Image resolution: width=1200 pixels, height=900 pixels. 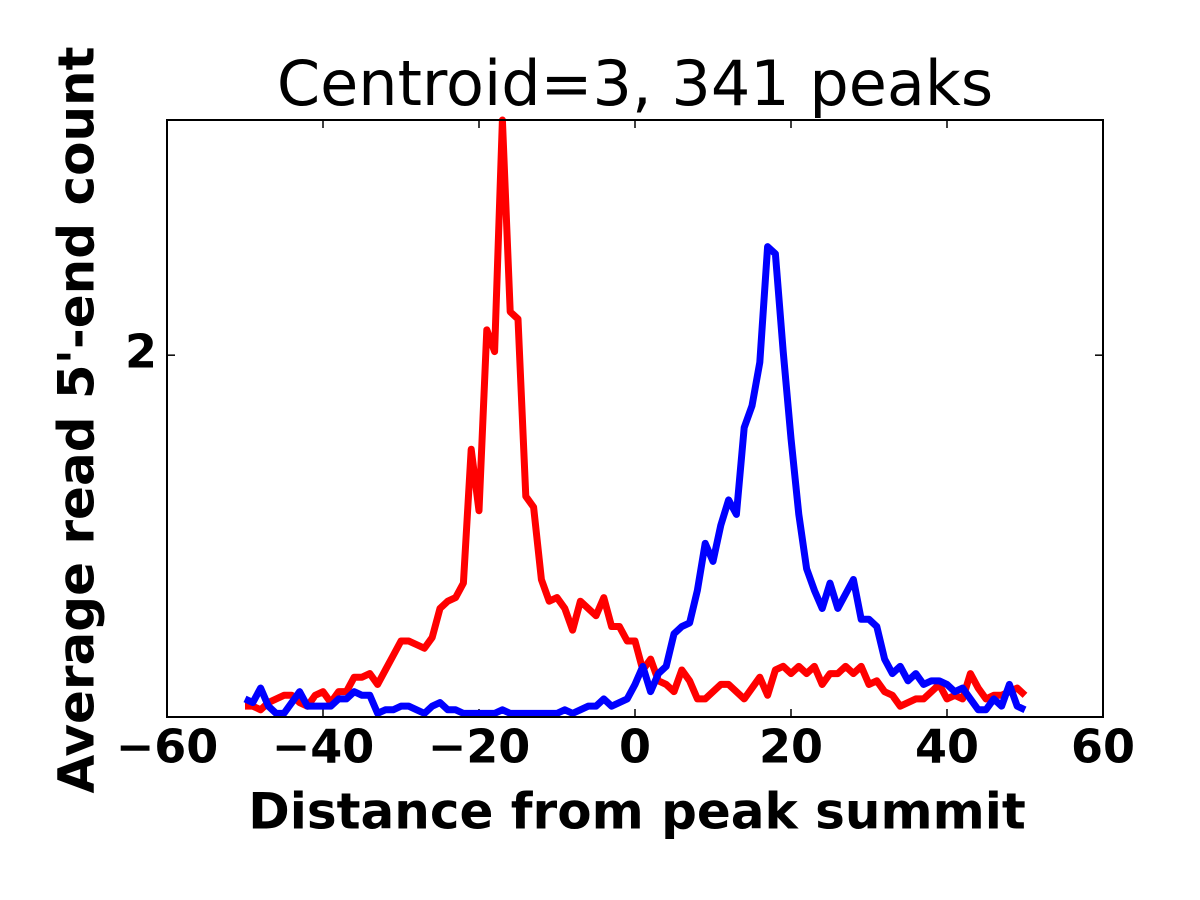 I want to click on y-axis-label: Average read 5'-end count, so click(x=77, y=419).